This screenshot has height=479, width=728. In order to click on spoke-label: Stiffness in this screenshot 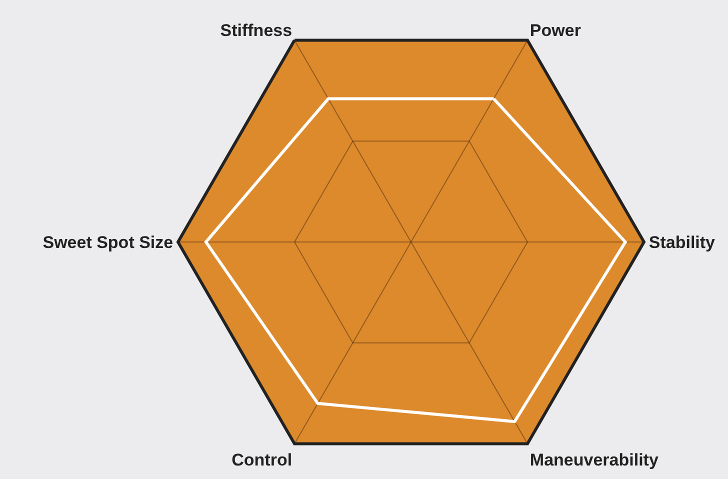, I will do `click(256, 30)`.